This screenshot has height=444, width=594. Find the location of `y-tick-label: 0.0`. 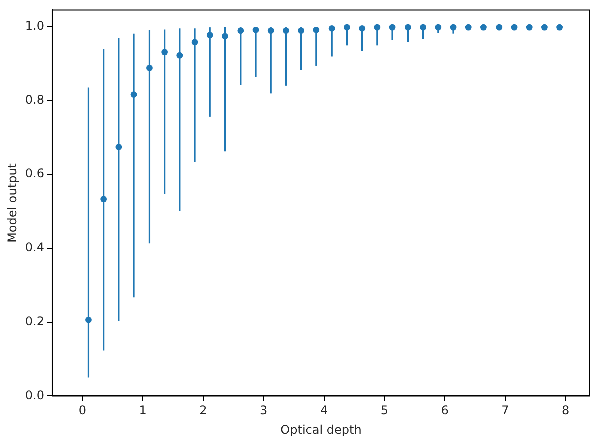

y-tick-label: 0.0 is located at coordinates (34, 395).